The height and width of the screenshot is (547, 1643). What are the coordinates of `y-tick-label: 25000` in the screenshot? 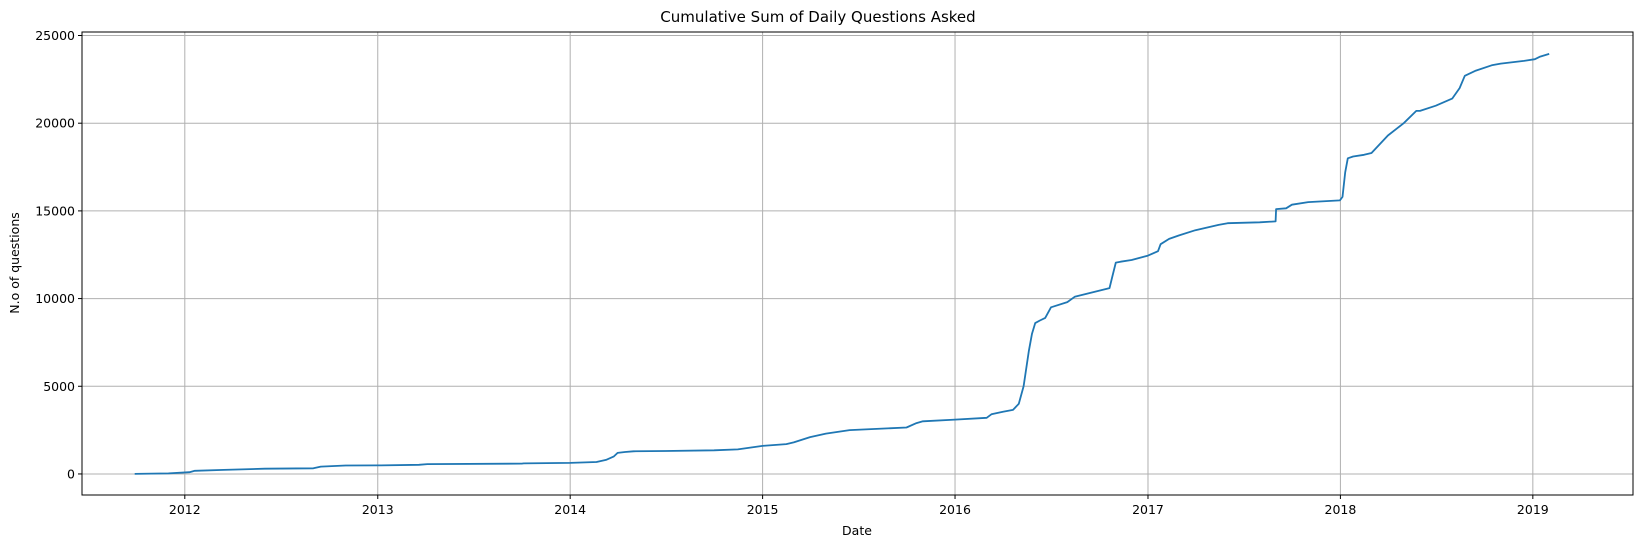 It's located at (55, 35).